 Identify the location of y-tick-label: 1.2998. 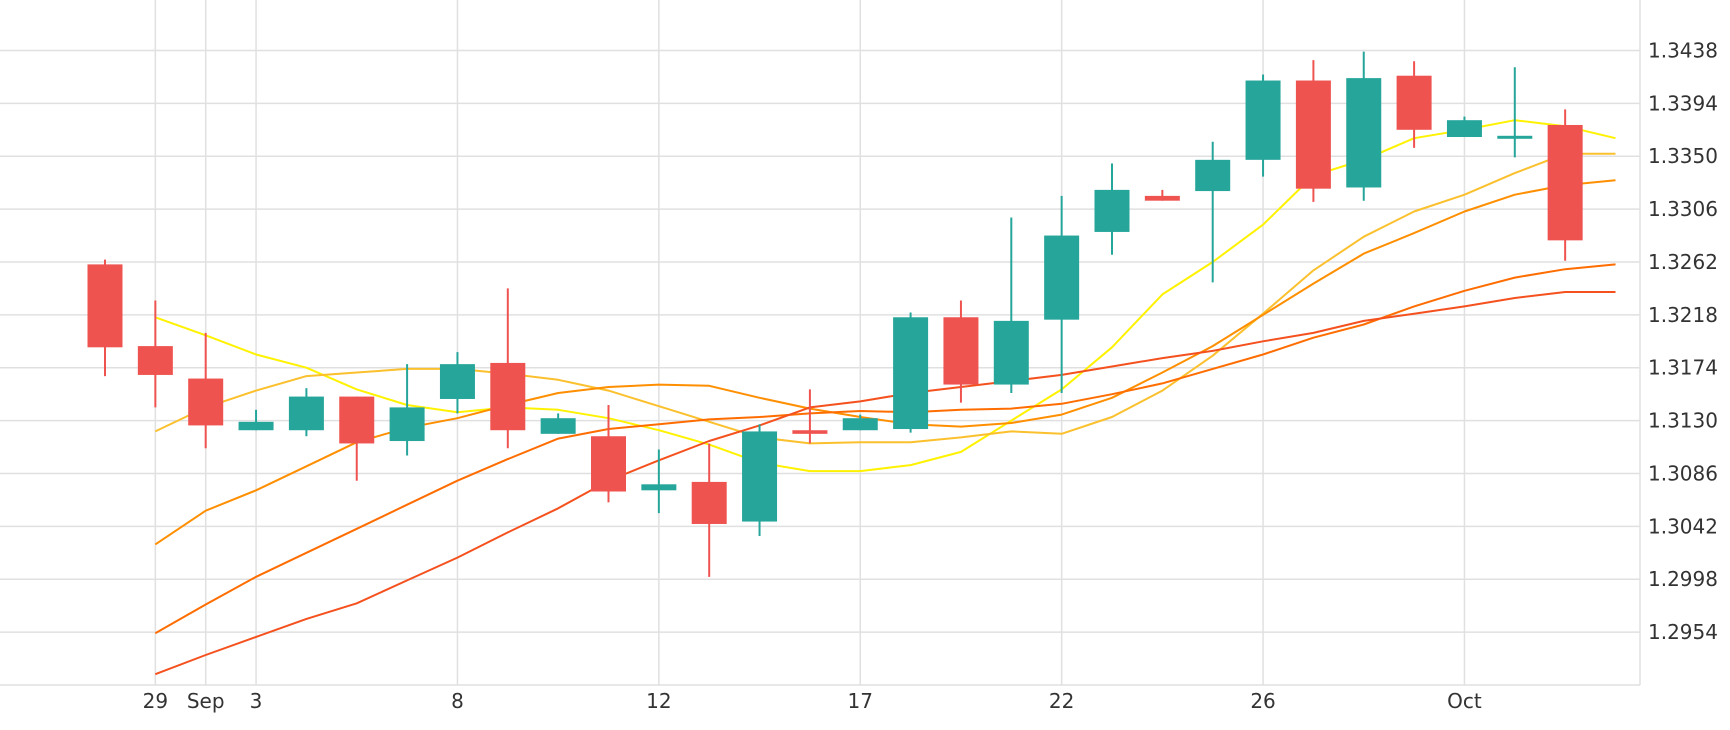
(1683, 579).